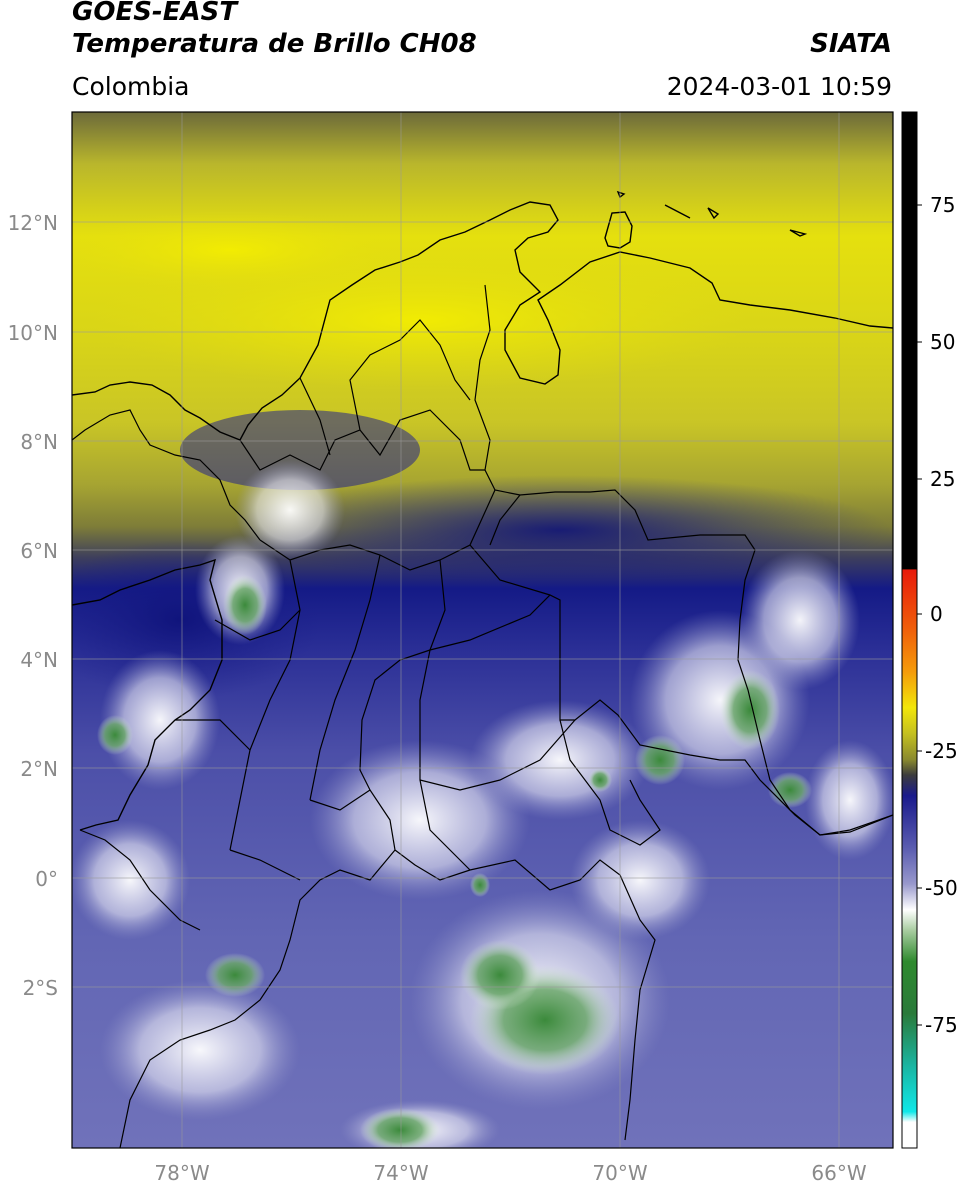 The image size is (966, 1190). I want to click on lat-label: 6°N, so click(39, 551).